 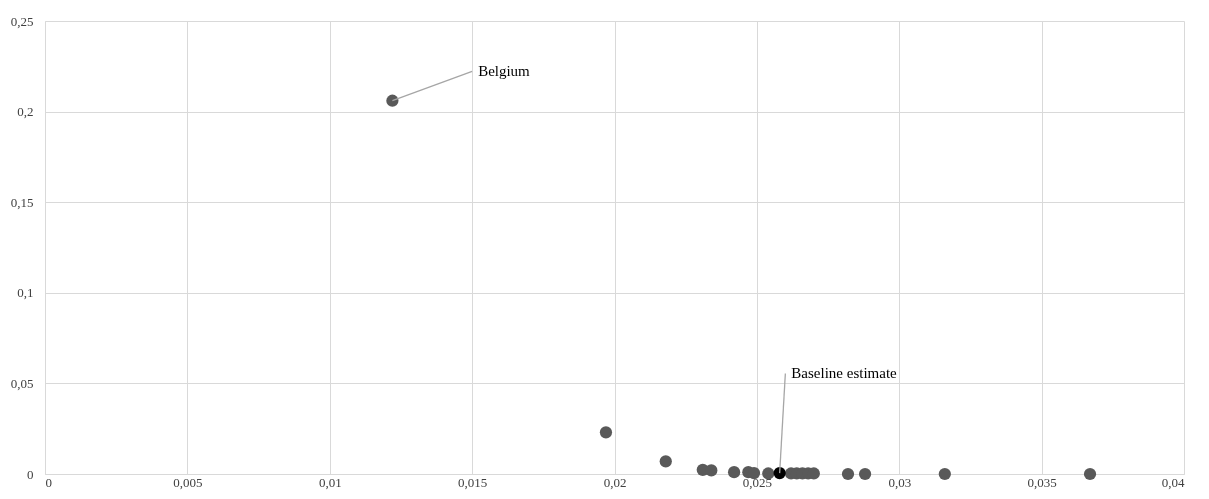 What do you see at coordinates (757, 482) in the screenshot?
I see `x-tick-label: 0,025` at bounding box center [757, 482].